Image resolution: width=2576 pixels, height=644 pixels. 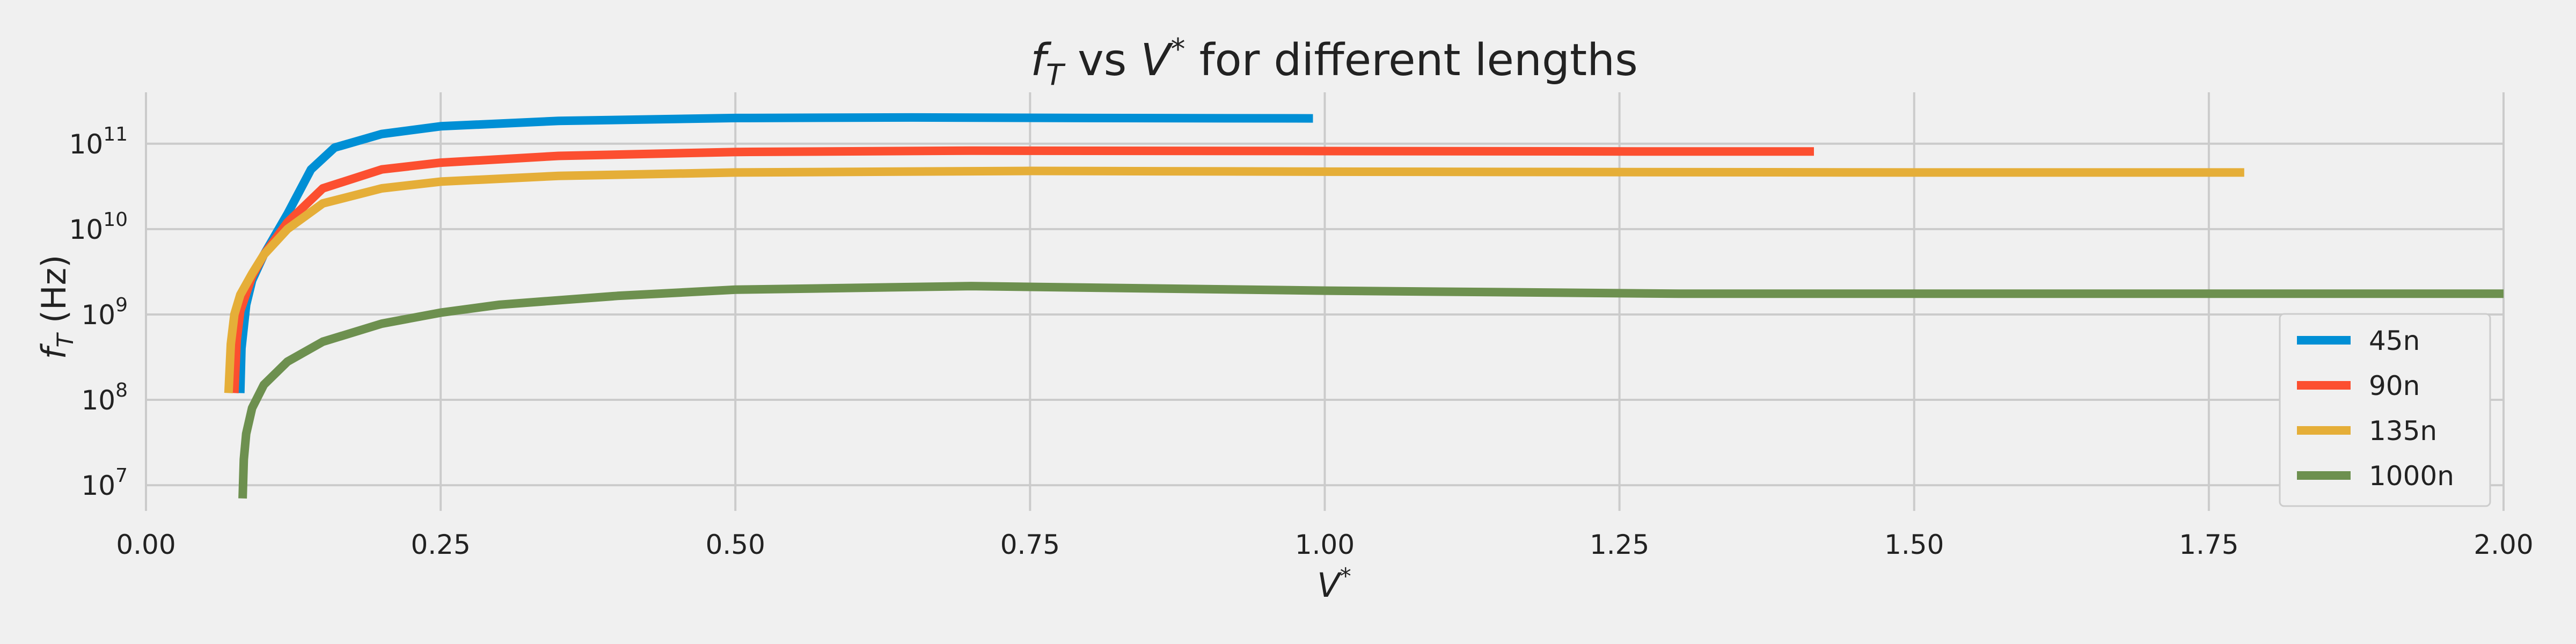 What do you see at coordinates (98, 227) in the screenshot?
I see `y-tick-label: 10¹⁰` at bounding box center [98, 227].